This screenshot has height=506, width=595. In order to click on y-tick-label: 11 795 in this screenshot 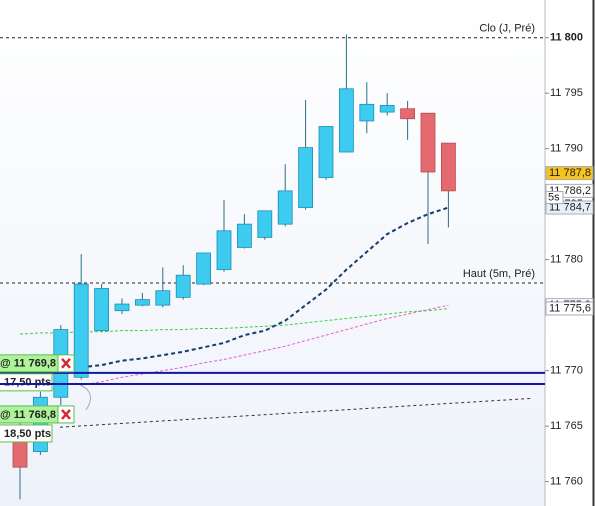, I will do `click(566, 93)`.